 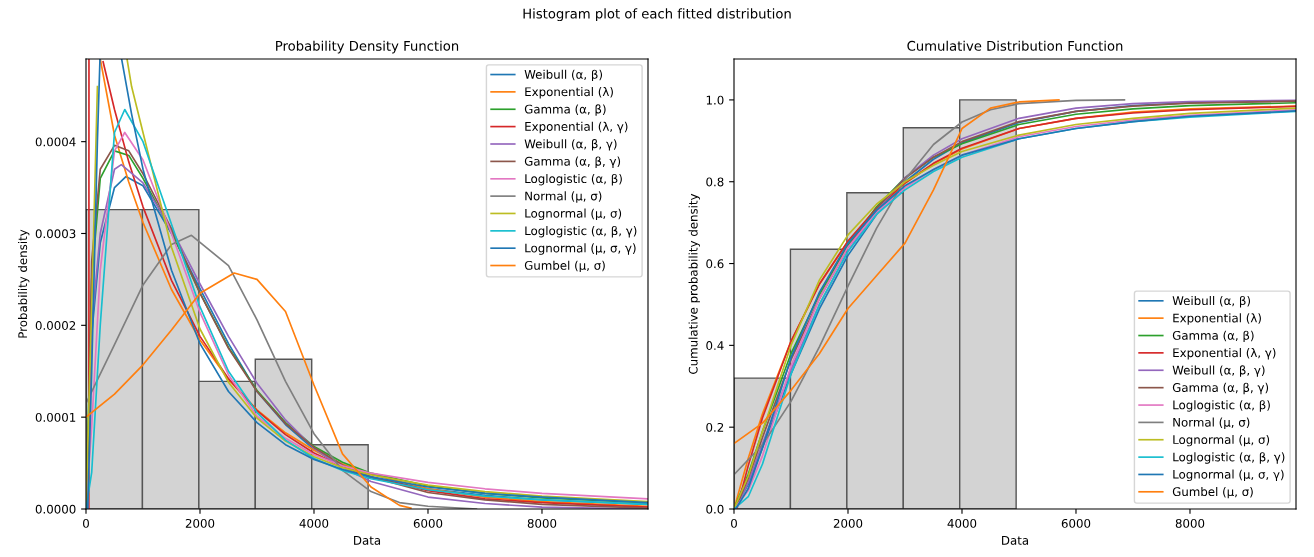 What do you see at coordinates (23, 283) in the screenshot?
I see `y-axis-title: Probability density` at bounding box center [23, 283].